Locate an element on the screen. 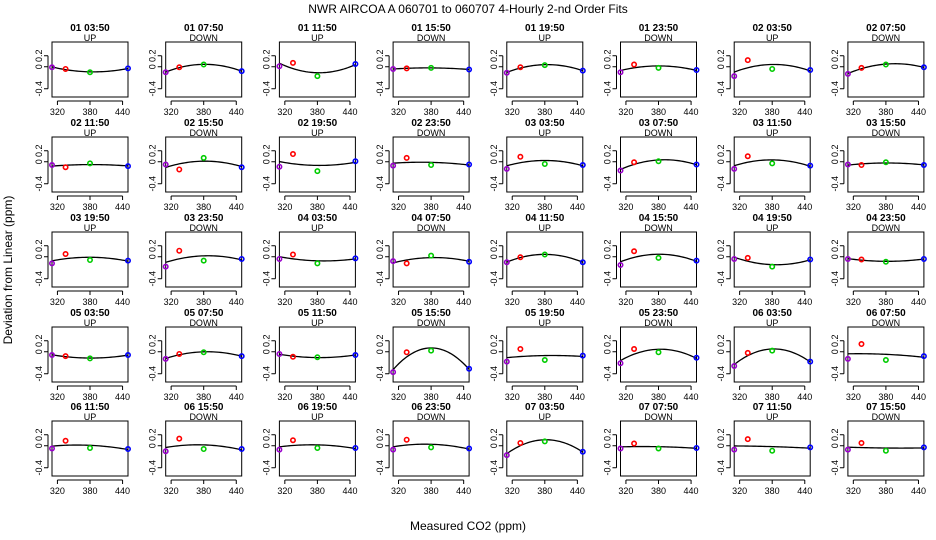 The height and width of the screenshot is (540, 936). panel-title: 01 23:50 is located at coordinates (659, 28).